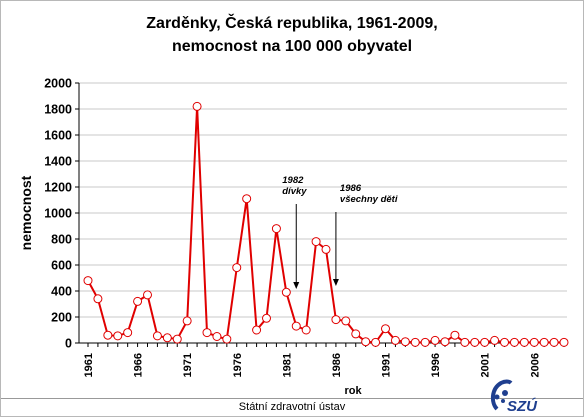  What do you see at coordinates (353, 391) in the screenshot?
I see `x-axis-label: rok` at bounding box center [353, 391].